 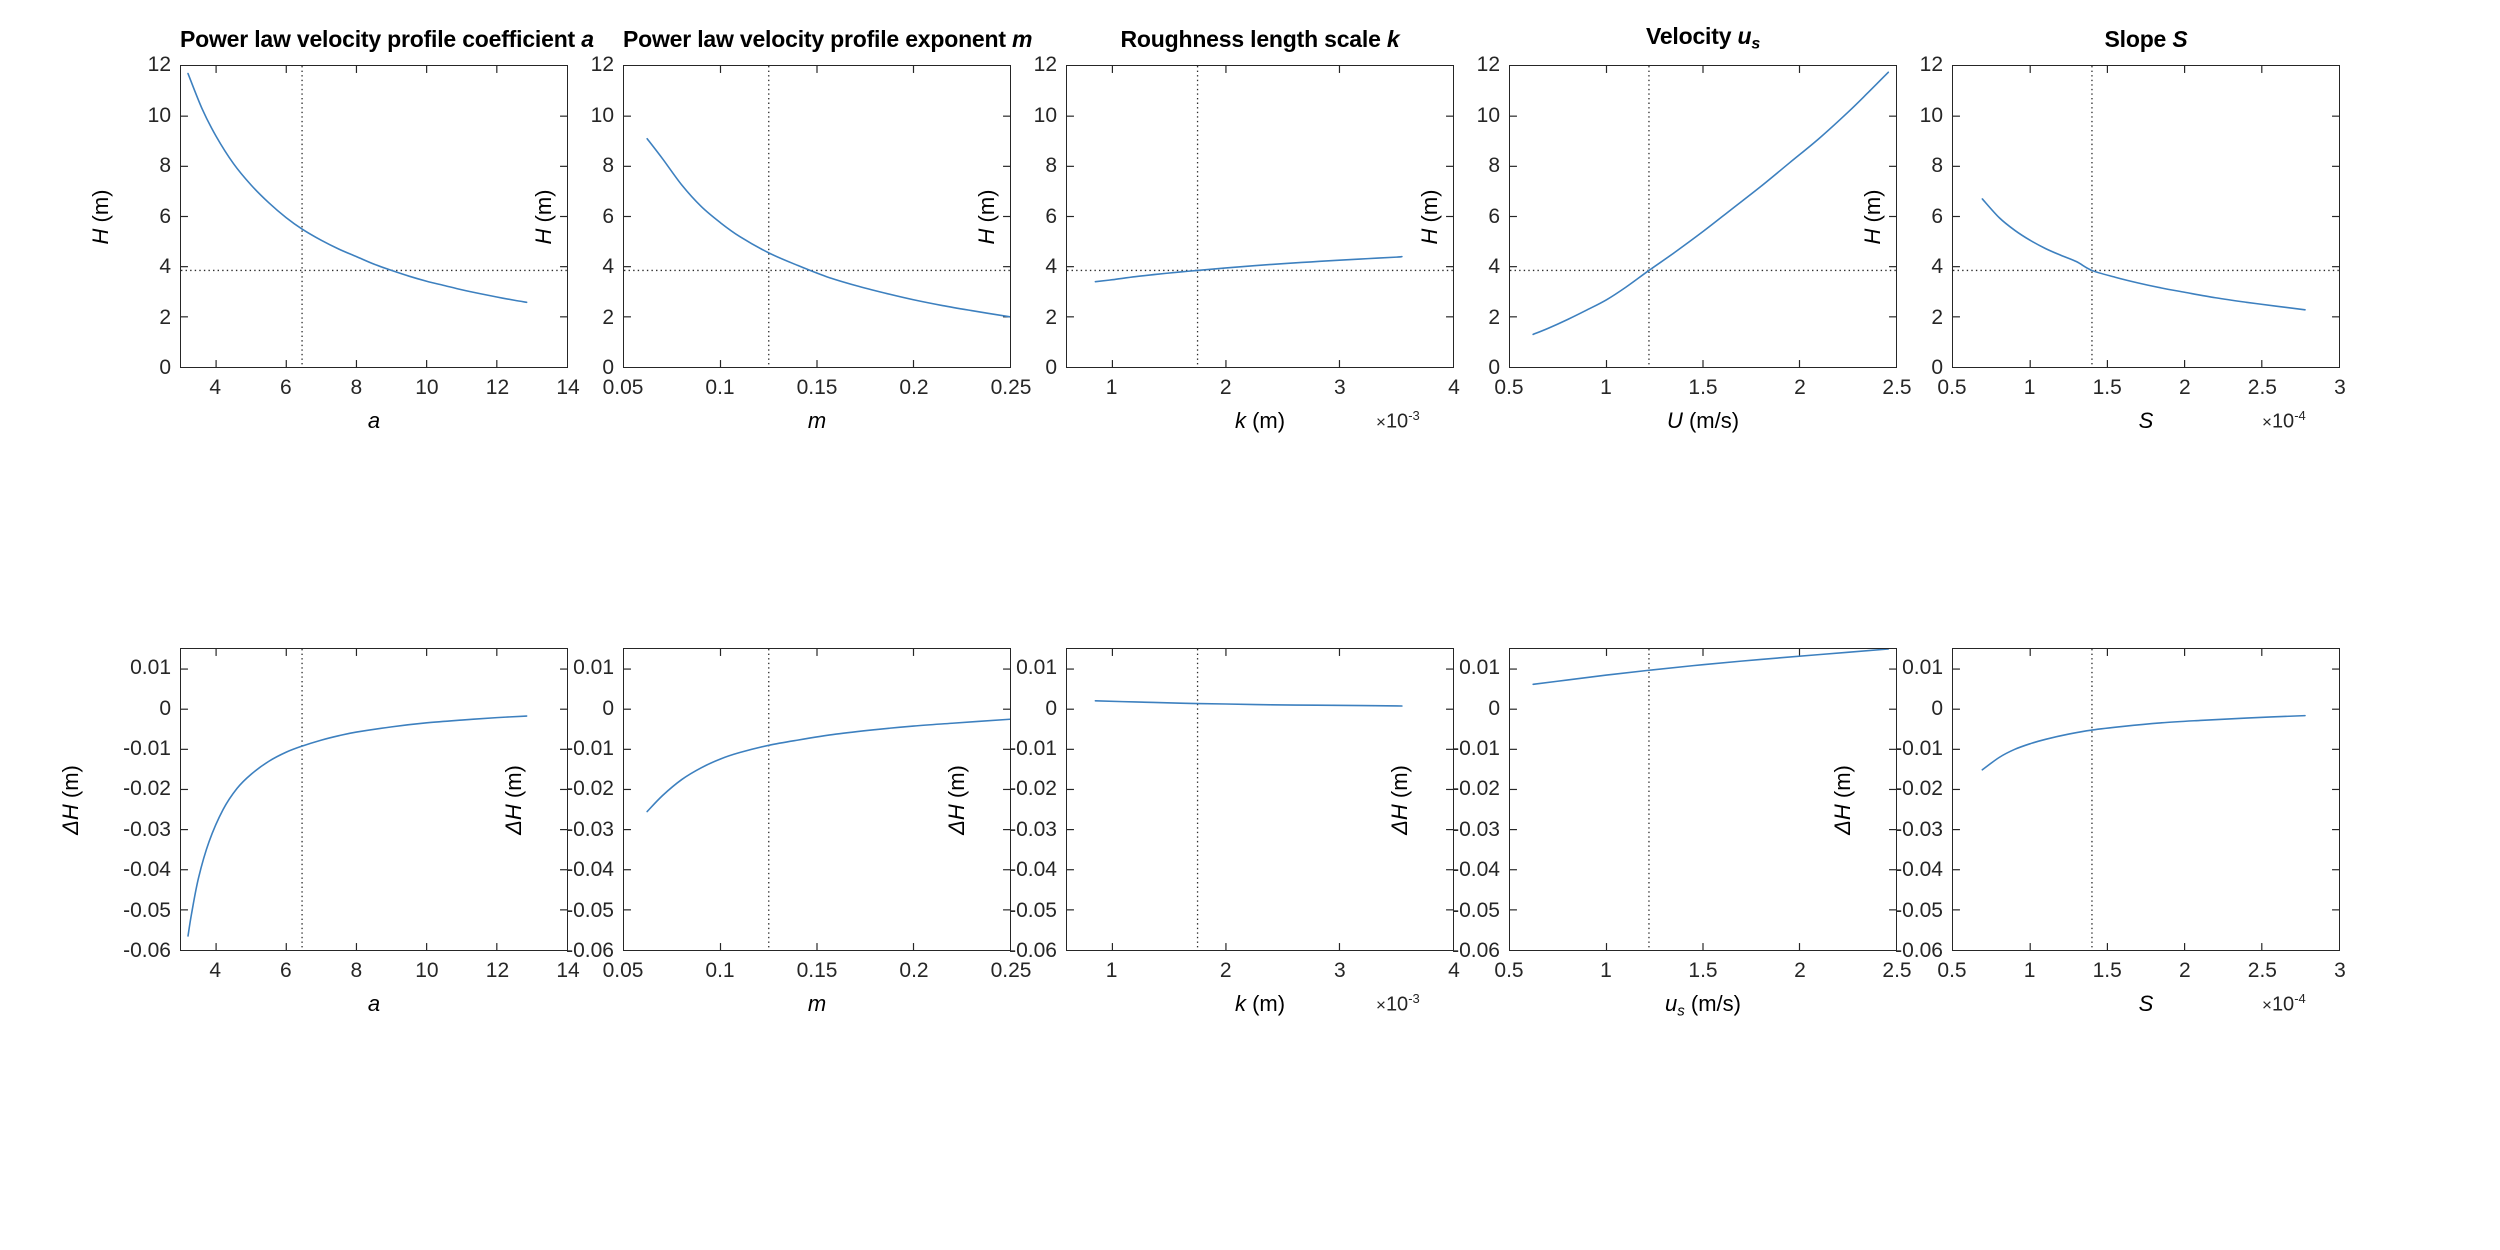 I want to click on y-tick-label: 4, so click(x=1051, y=266).